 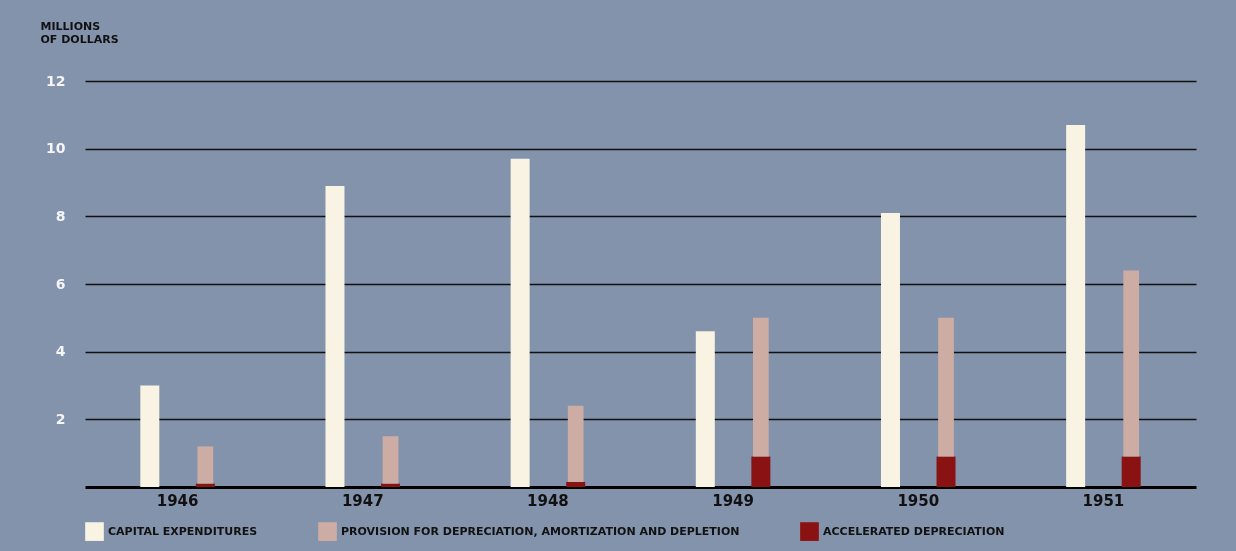 I want to click on legend-label: ACCELERATED DEPRECIATION, so click(x=914, y=531).